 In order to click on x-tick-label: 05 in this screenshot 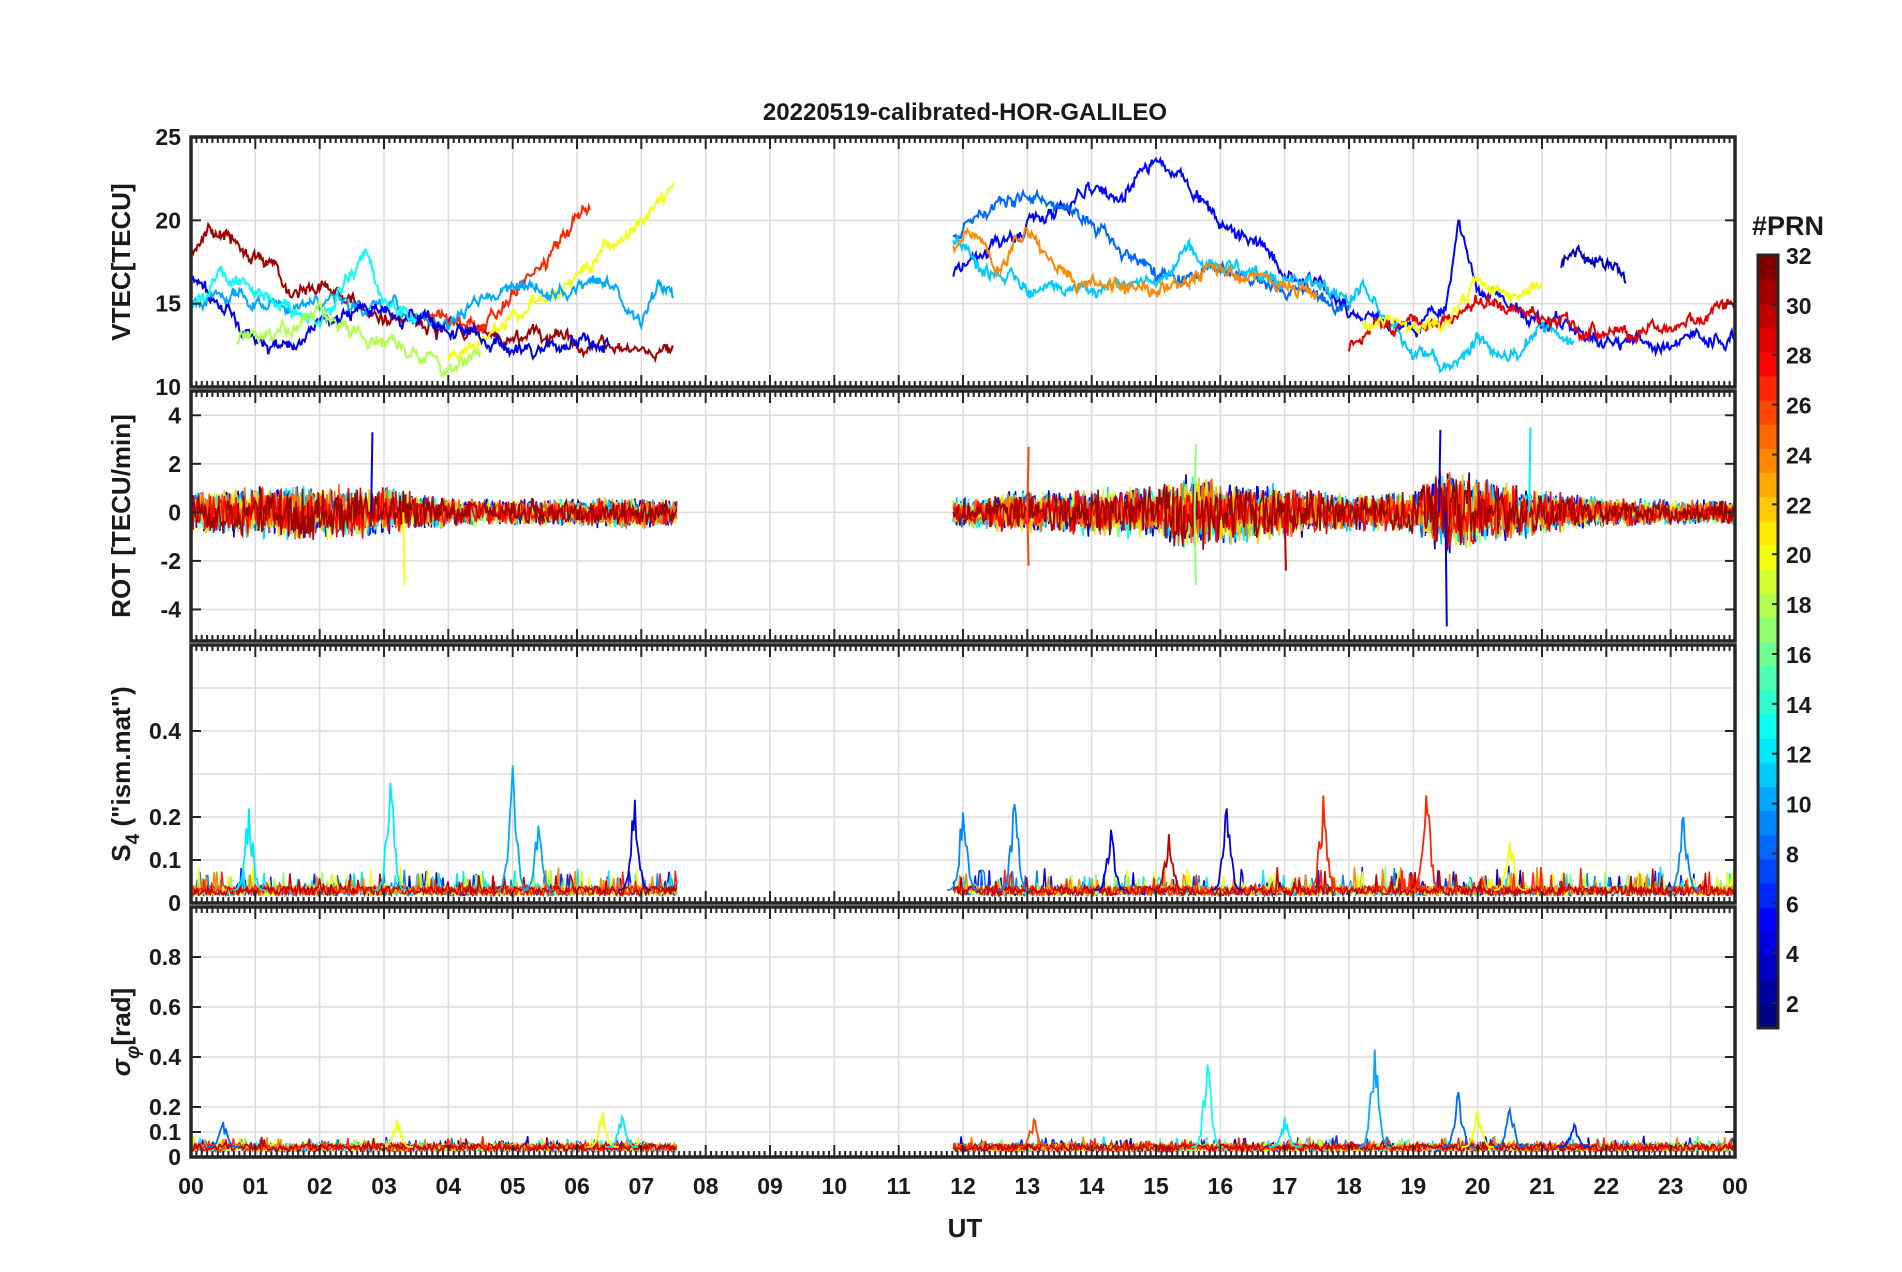, I will do `click(513, 1186)`.